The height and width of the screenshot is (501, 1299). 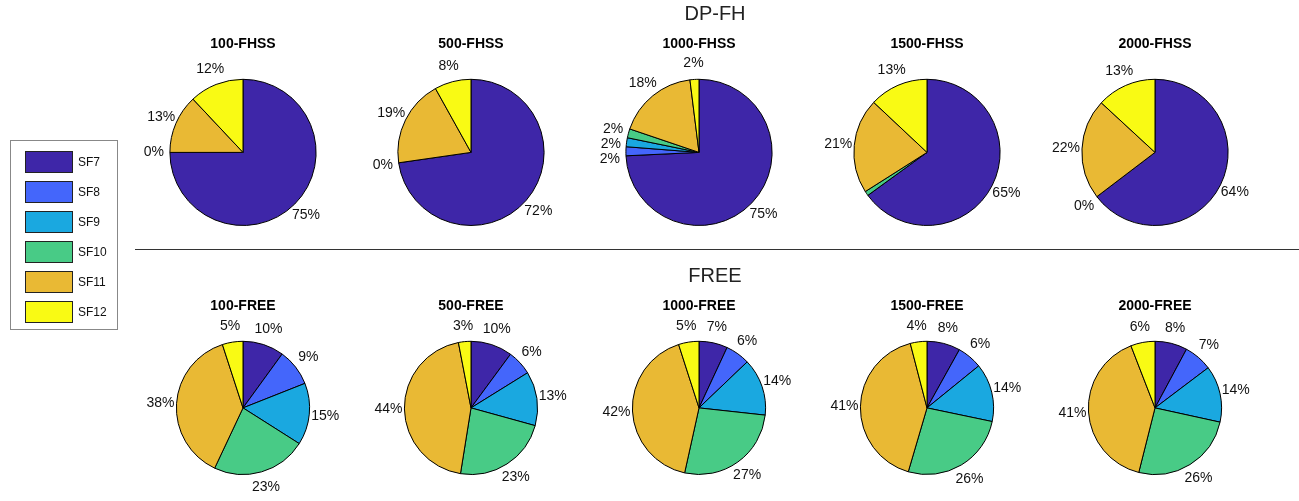 What do you see at coordinates (89, 192) in the screenshot?
I see `legend-label: SF8` at bounding box center [89, 192].